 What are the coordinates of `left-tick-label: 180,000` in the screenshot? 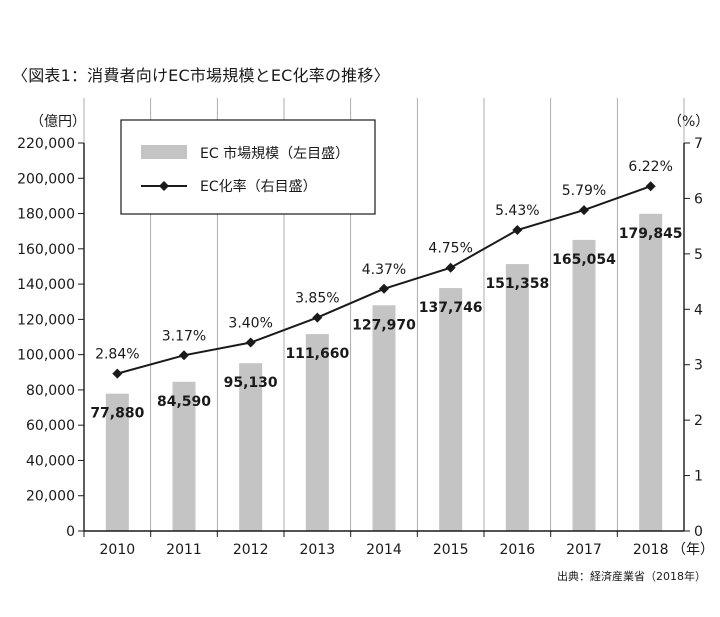 It's located at (46, 215).